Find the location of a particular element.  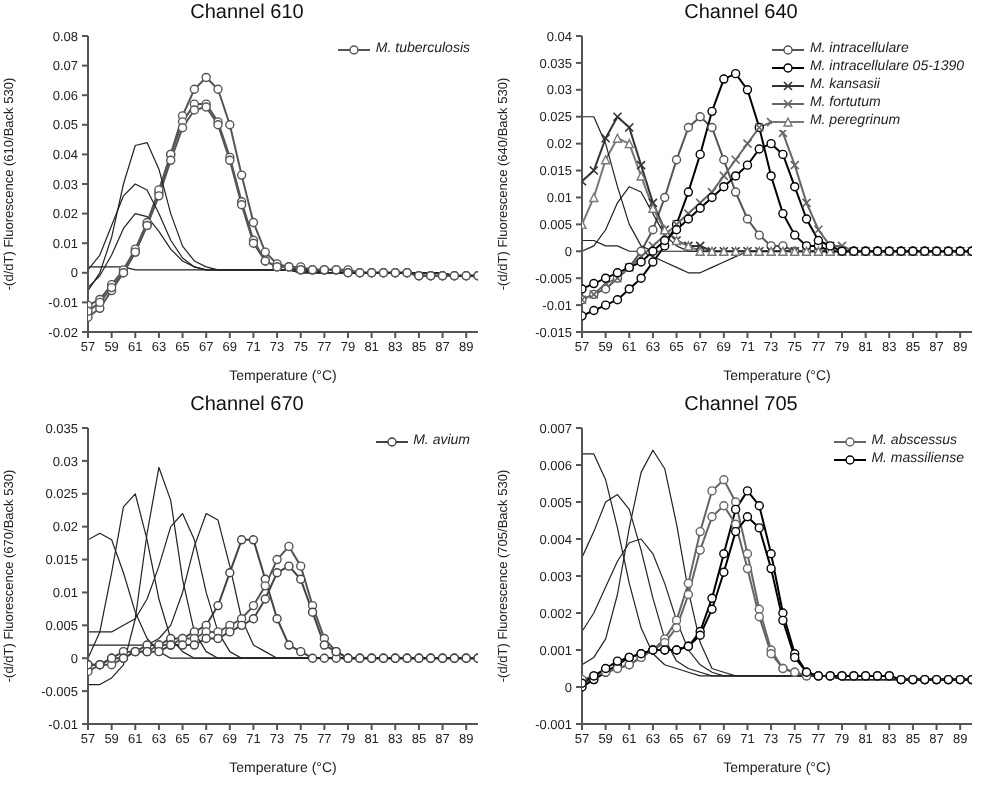

chart-title: Channel 705 is located at coordinates (741, 406).